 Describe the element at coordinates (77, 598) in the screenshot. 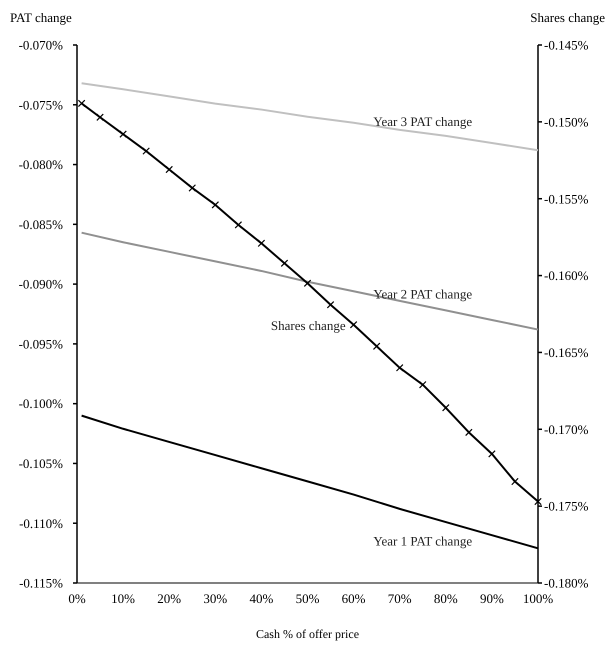

I see `x-tick-label: 0%` at that location.